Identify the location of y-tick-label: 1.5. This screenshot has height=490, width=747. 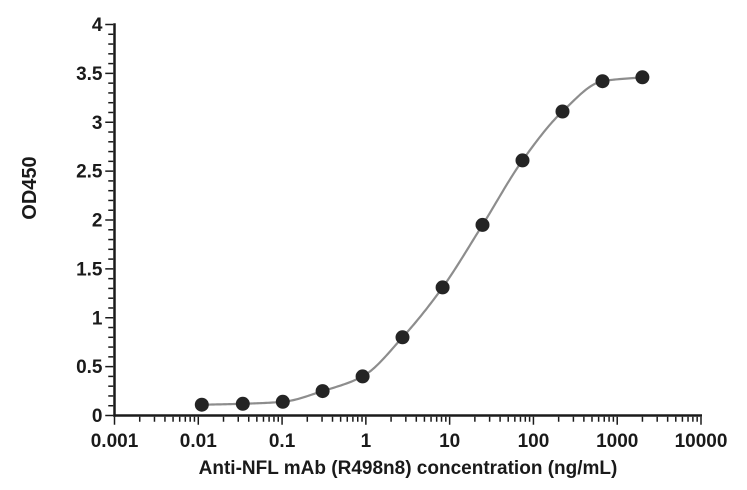
(89, 269).